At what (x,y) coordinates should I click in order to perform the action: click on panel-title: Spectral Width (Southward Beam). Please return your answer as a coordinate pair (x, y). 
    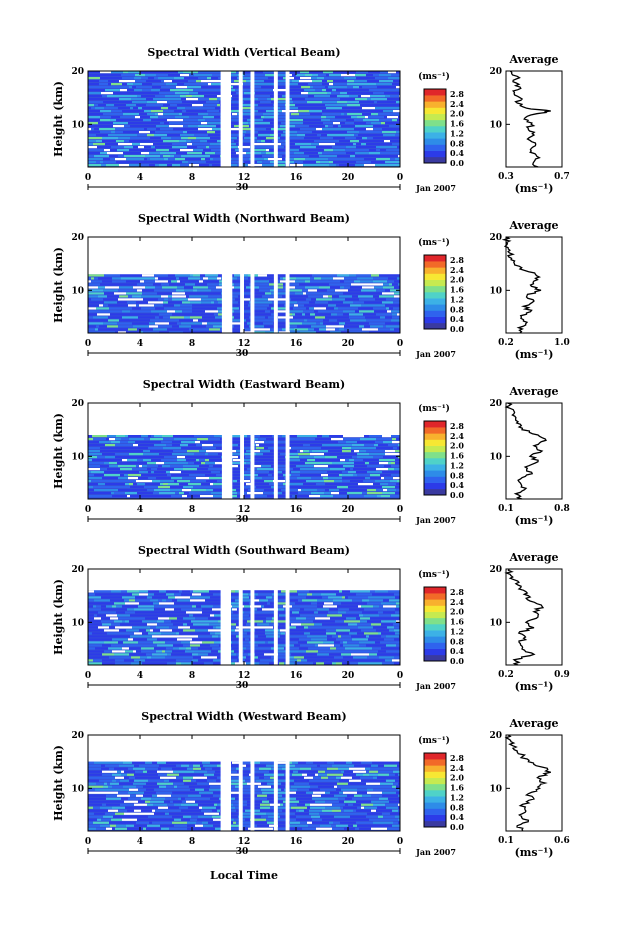
    Looking at the image, I should click on (244, 550).